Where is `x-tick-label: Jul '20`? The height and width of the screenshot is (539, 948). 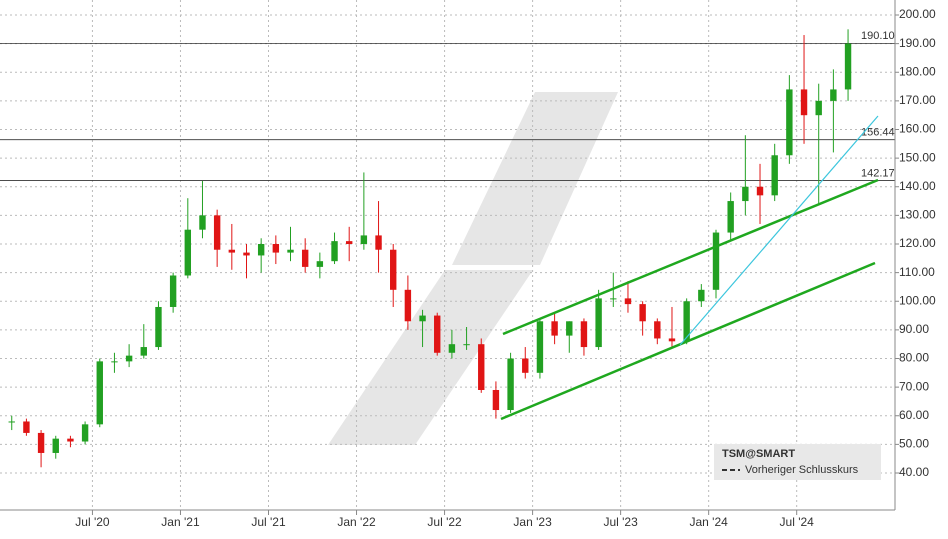
x-tick-label: Jul '20 is located at coordinates (92, 522).